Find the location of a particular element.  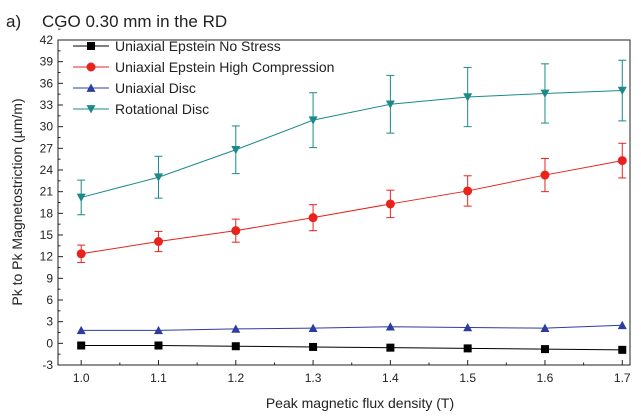

y-tick-label: 3 is located at coordinates (49, 322).